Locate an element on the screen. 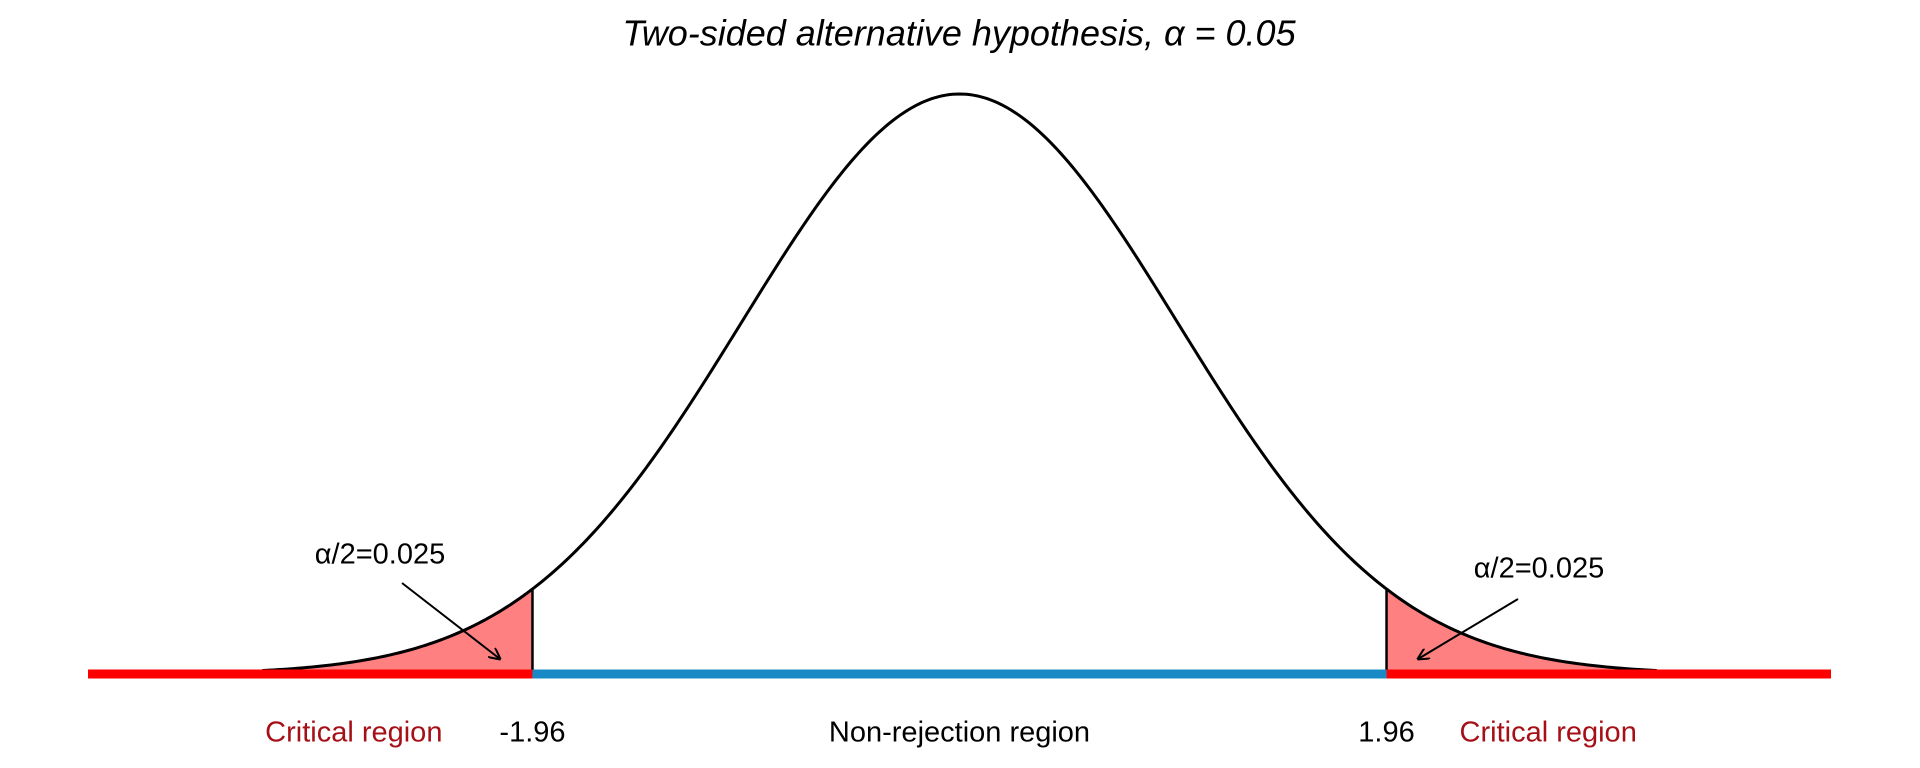 This screenshot has width=1920, height=768. x-tick-label: -1.96 is located at coordinates (532, 733).